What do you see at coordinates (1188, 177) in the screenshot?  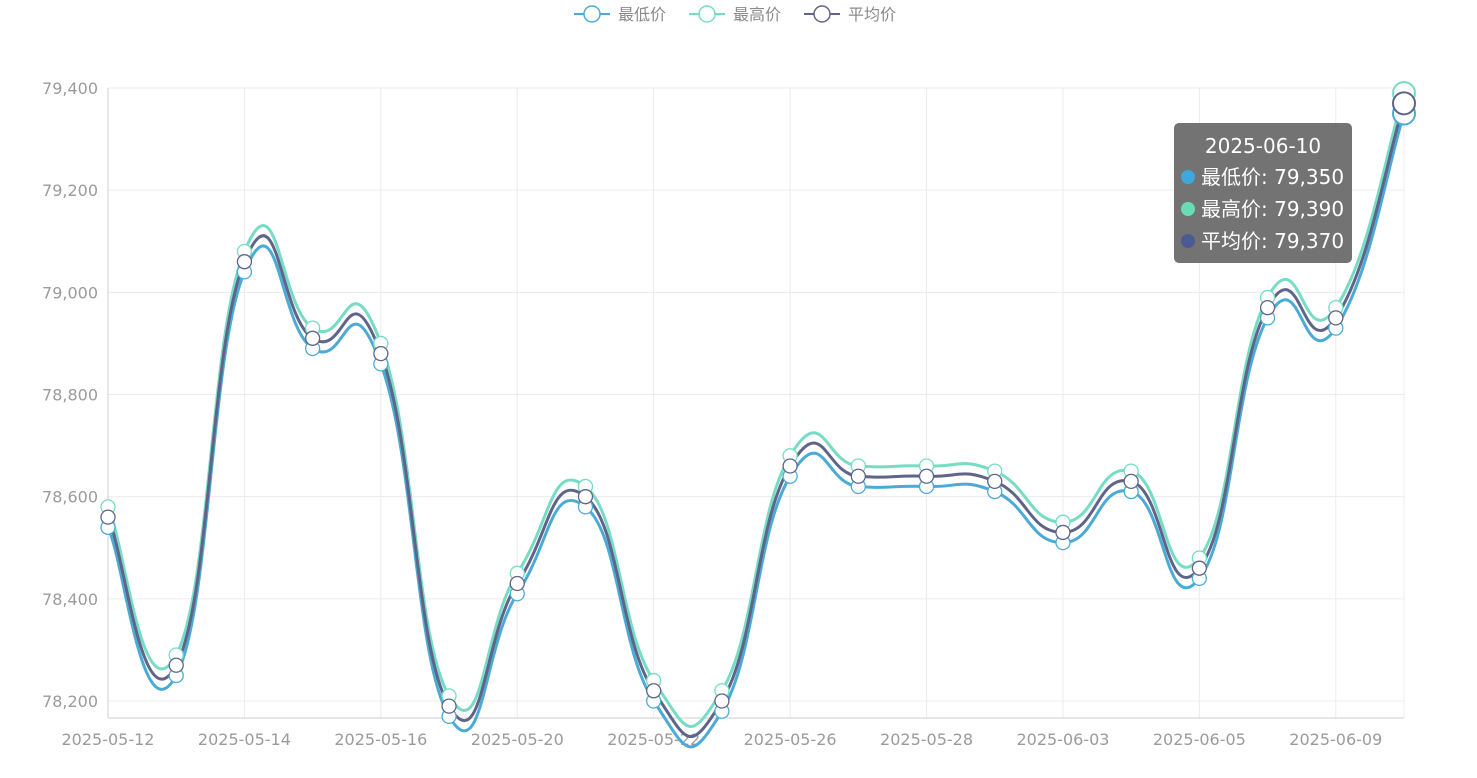 I see `tooltip-dot-low` at bounding box center [1188, 177].